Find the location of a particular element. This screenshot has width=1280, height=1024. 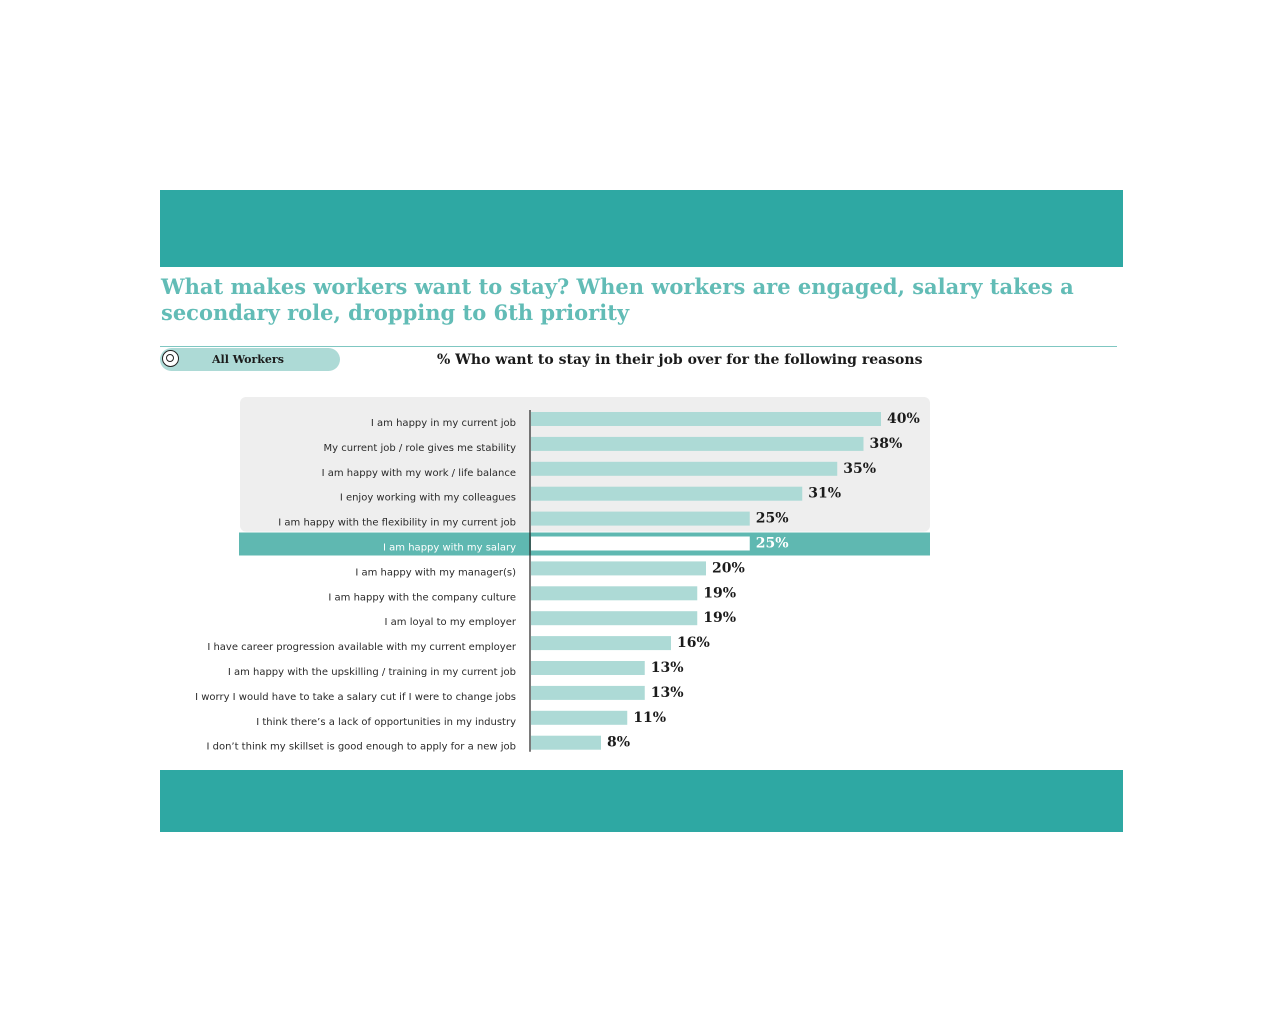

category-label: I enjoy working with my colleagues is located at coordinates (428, 498).